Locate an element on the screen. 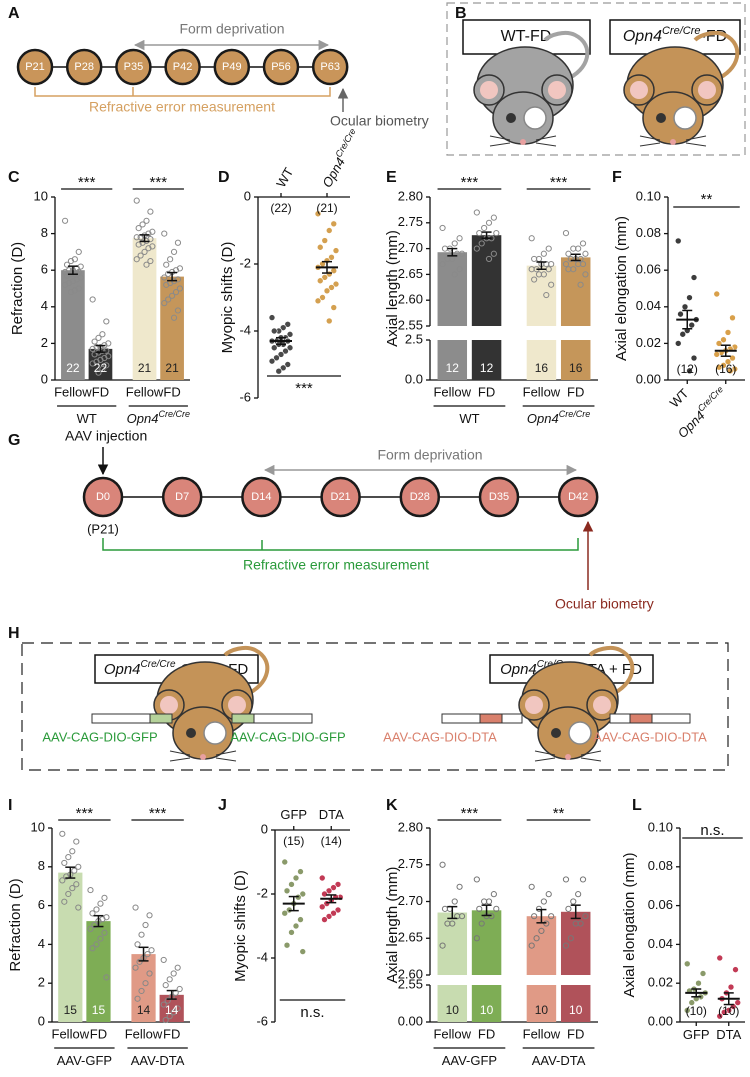 The image size is (750, 1077). label-sup: Cre/Cre is located at coordinates (158, 664).